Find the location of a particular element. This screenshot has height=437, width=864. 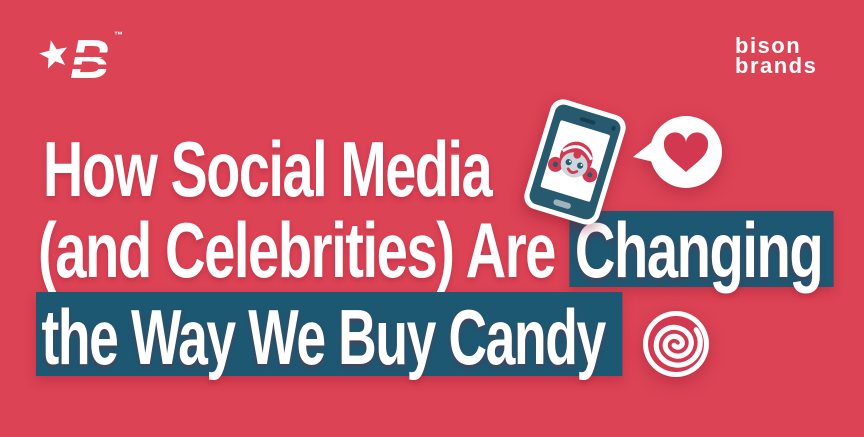

star-icon is located at coordinates (53, 54).